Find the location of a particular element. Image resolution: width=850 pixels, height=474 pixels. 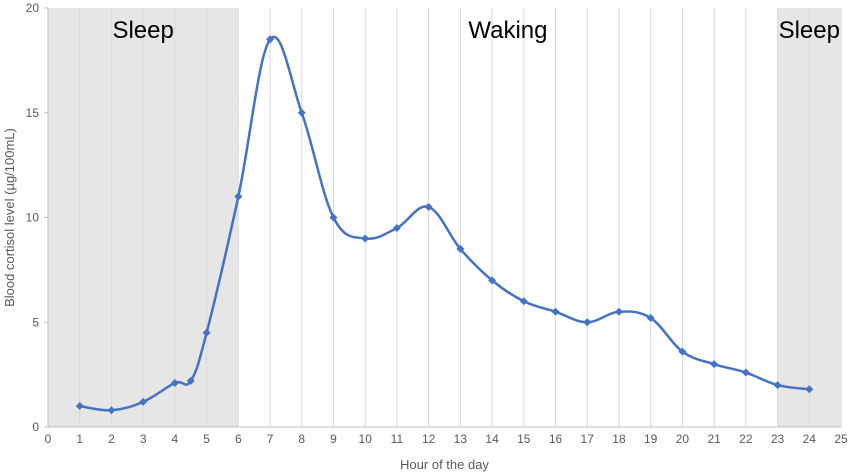

y-axis-title: Blood cortisol level (µg/100mL) is located at coordinates (9, 217).